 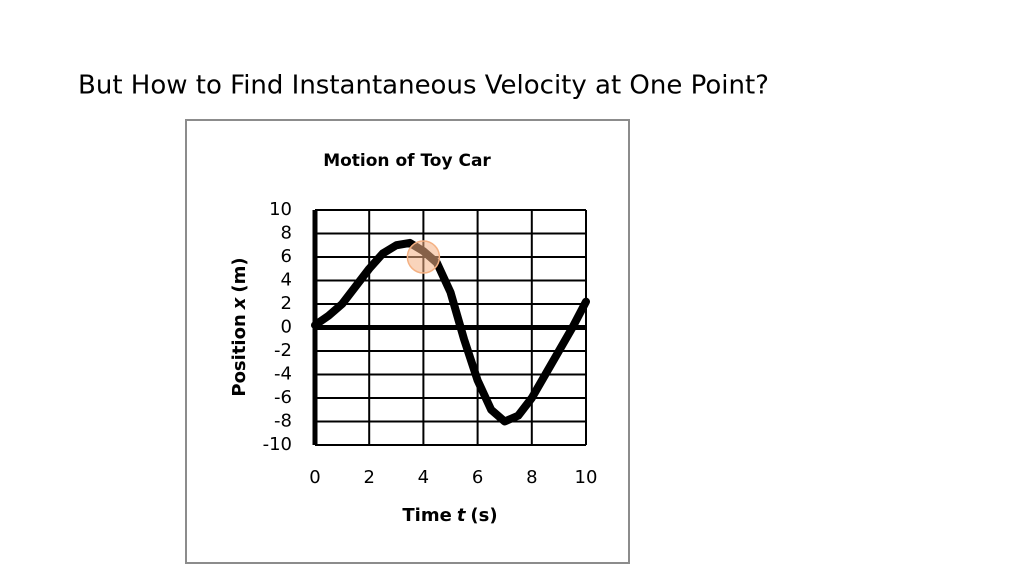 What do you see at coordinates (286, 256) in the screenshot?
I see `y-tick-label: 6` at bounding box center [286, 256].